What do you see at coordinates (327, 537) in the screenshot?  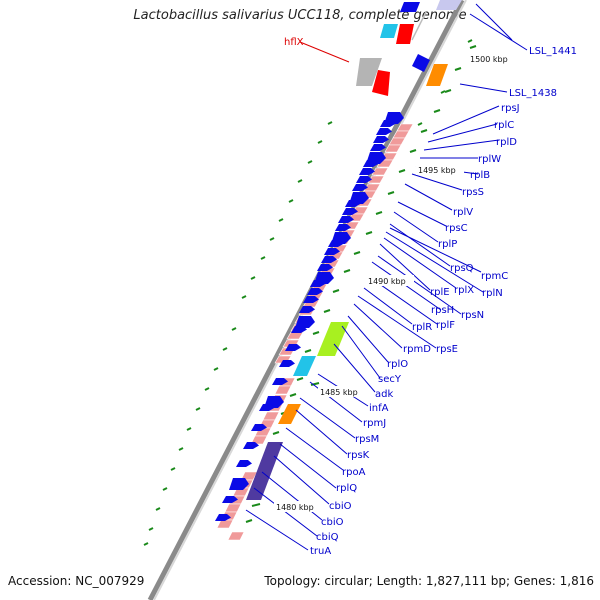 I see `gene-label-cbiq: cbiQ` at bounding box center [327, 537].